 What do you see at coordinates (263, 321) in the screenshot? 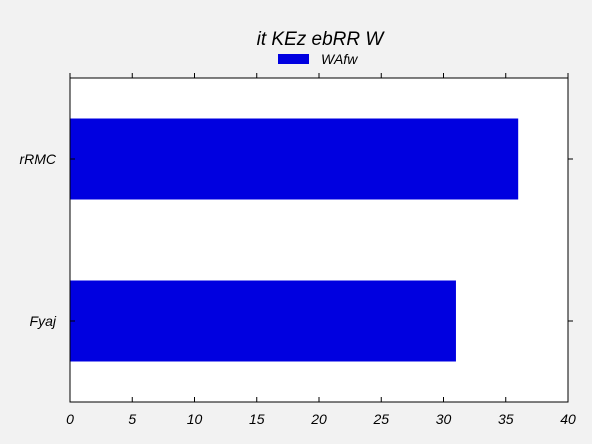
I see `bar-Fyaj` at bounding box center [263, 321].